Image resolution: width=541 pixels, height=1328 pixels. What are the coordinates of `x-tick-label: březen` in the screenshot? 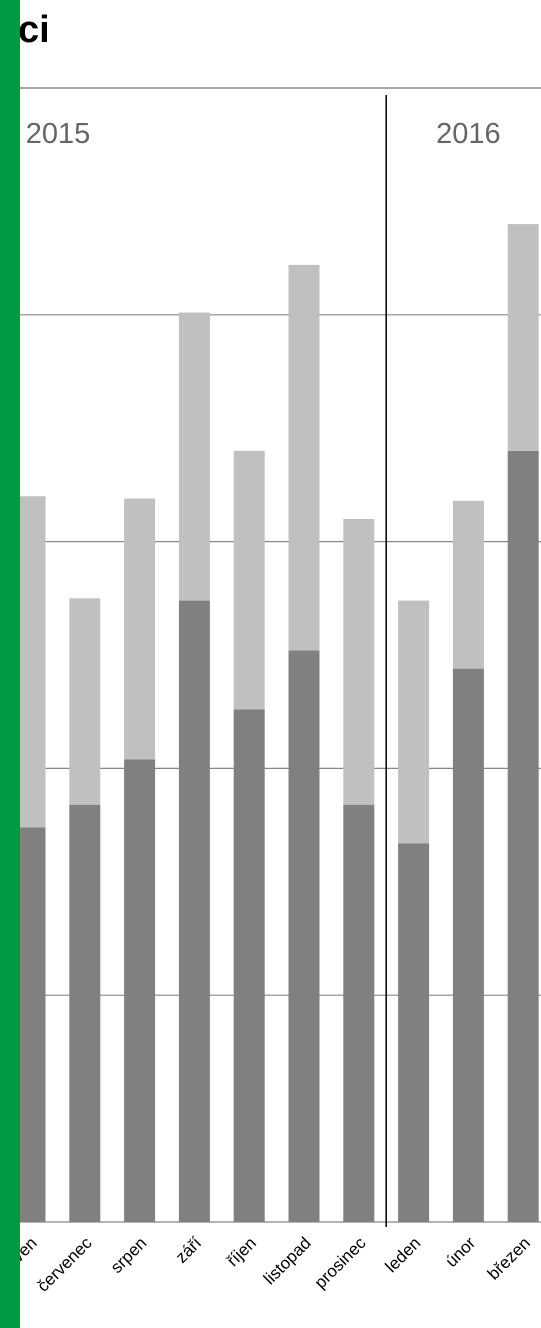 It's located at (509, 1258).